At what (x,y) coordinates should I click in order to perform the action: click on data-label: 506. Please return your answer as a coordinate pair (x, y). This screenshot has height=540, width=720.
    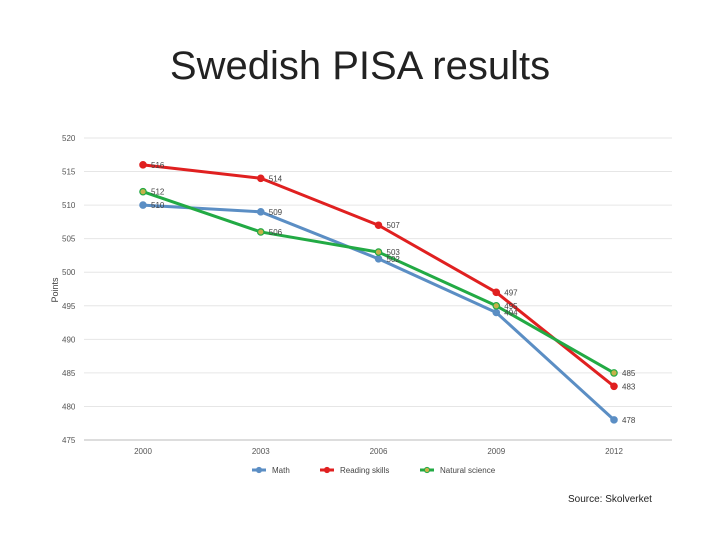
    Looking at the image, I should click on (276, 232).